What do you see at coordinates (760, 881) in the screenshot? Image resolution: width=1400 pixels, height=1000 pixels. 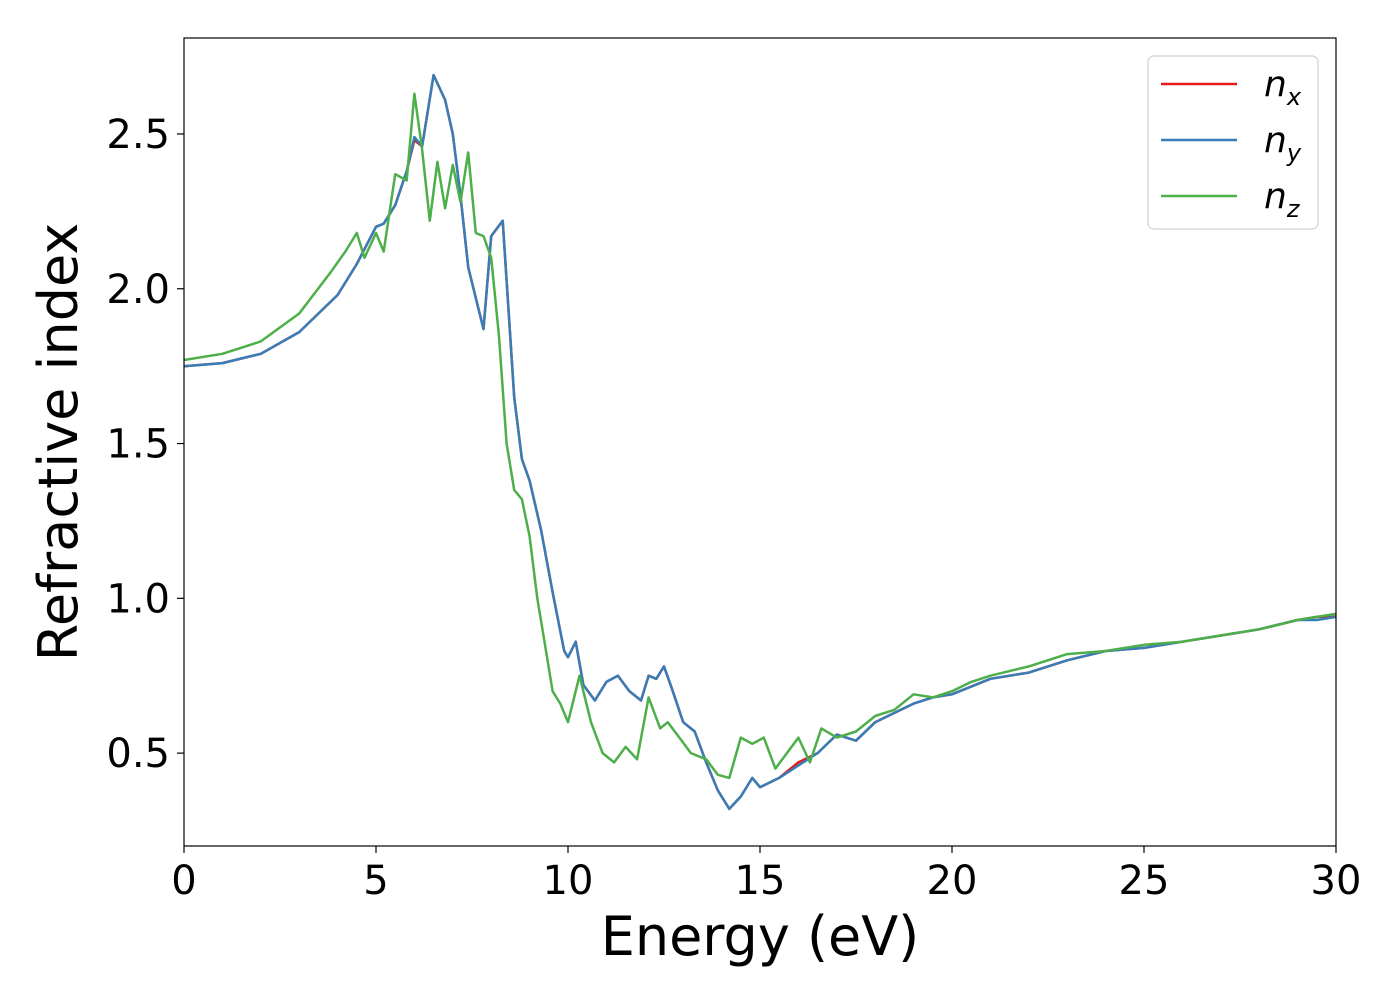 I see `x-tick-label: 15` at bounding box center [760, 881].